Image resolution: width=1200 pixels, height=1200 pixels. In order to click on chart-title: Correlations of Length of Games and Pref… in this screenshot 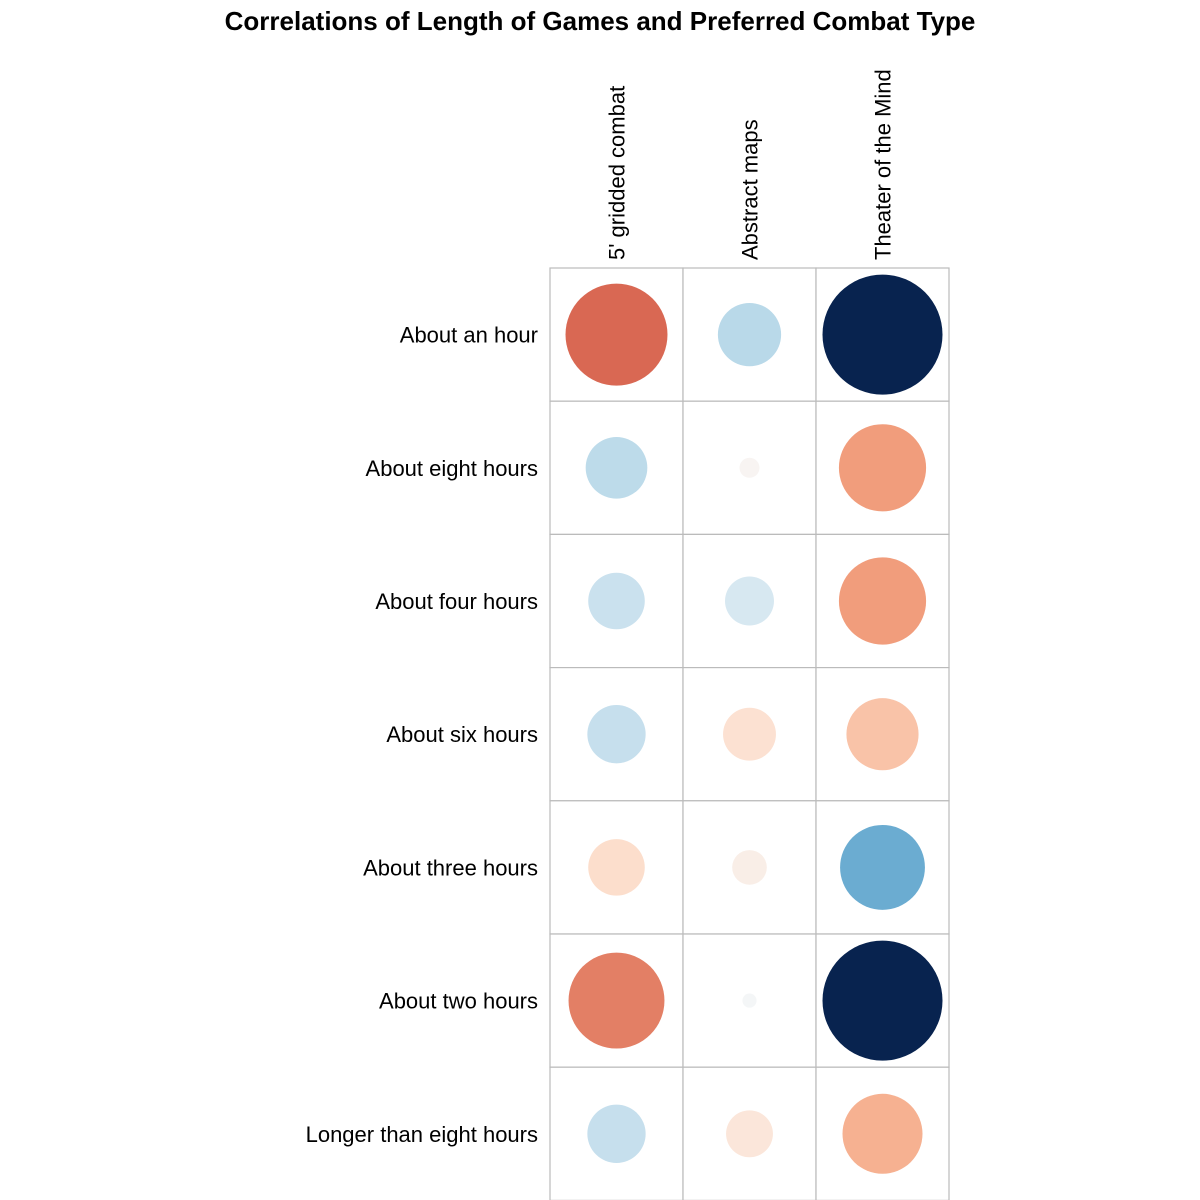, I will do `click(600, 21)`.